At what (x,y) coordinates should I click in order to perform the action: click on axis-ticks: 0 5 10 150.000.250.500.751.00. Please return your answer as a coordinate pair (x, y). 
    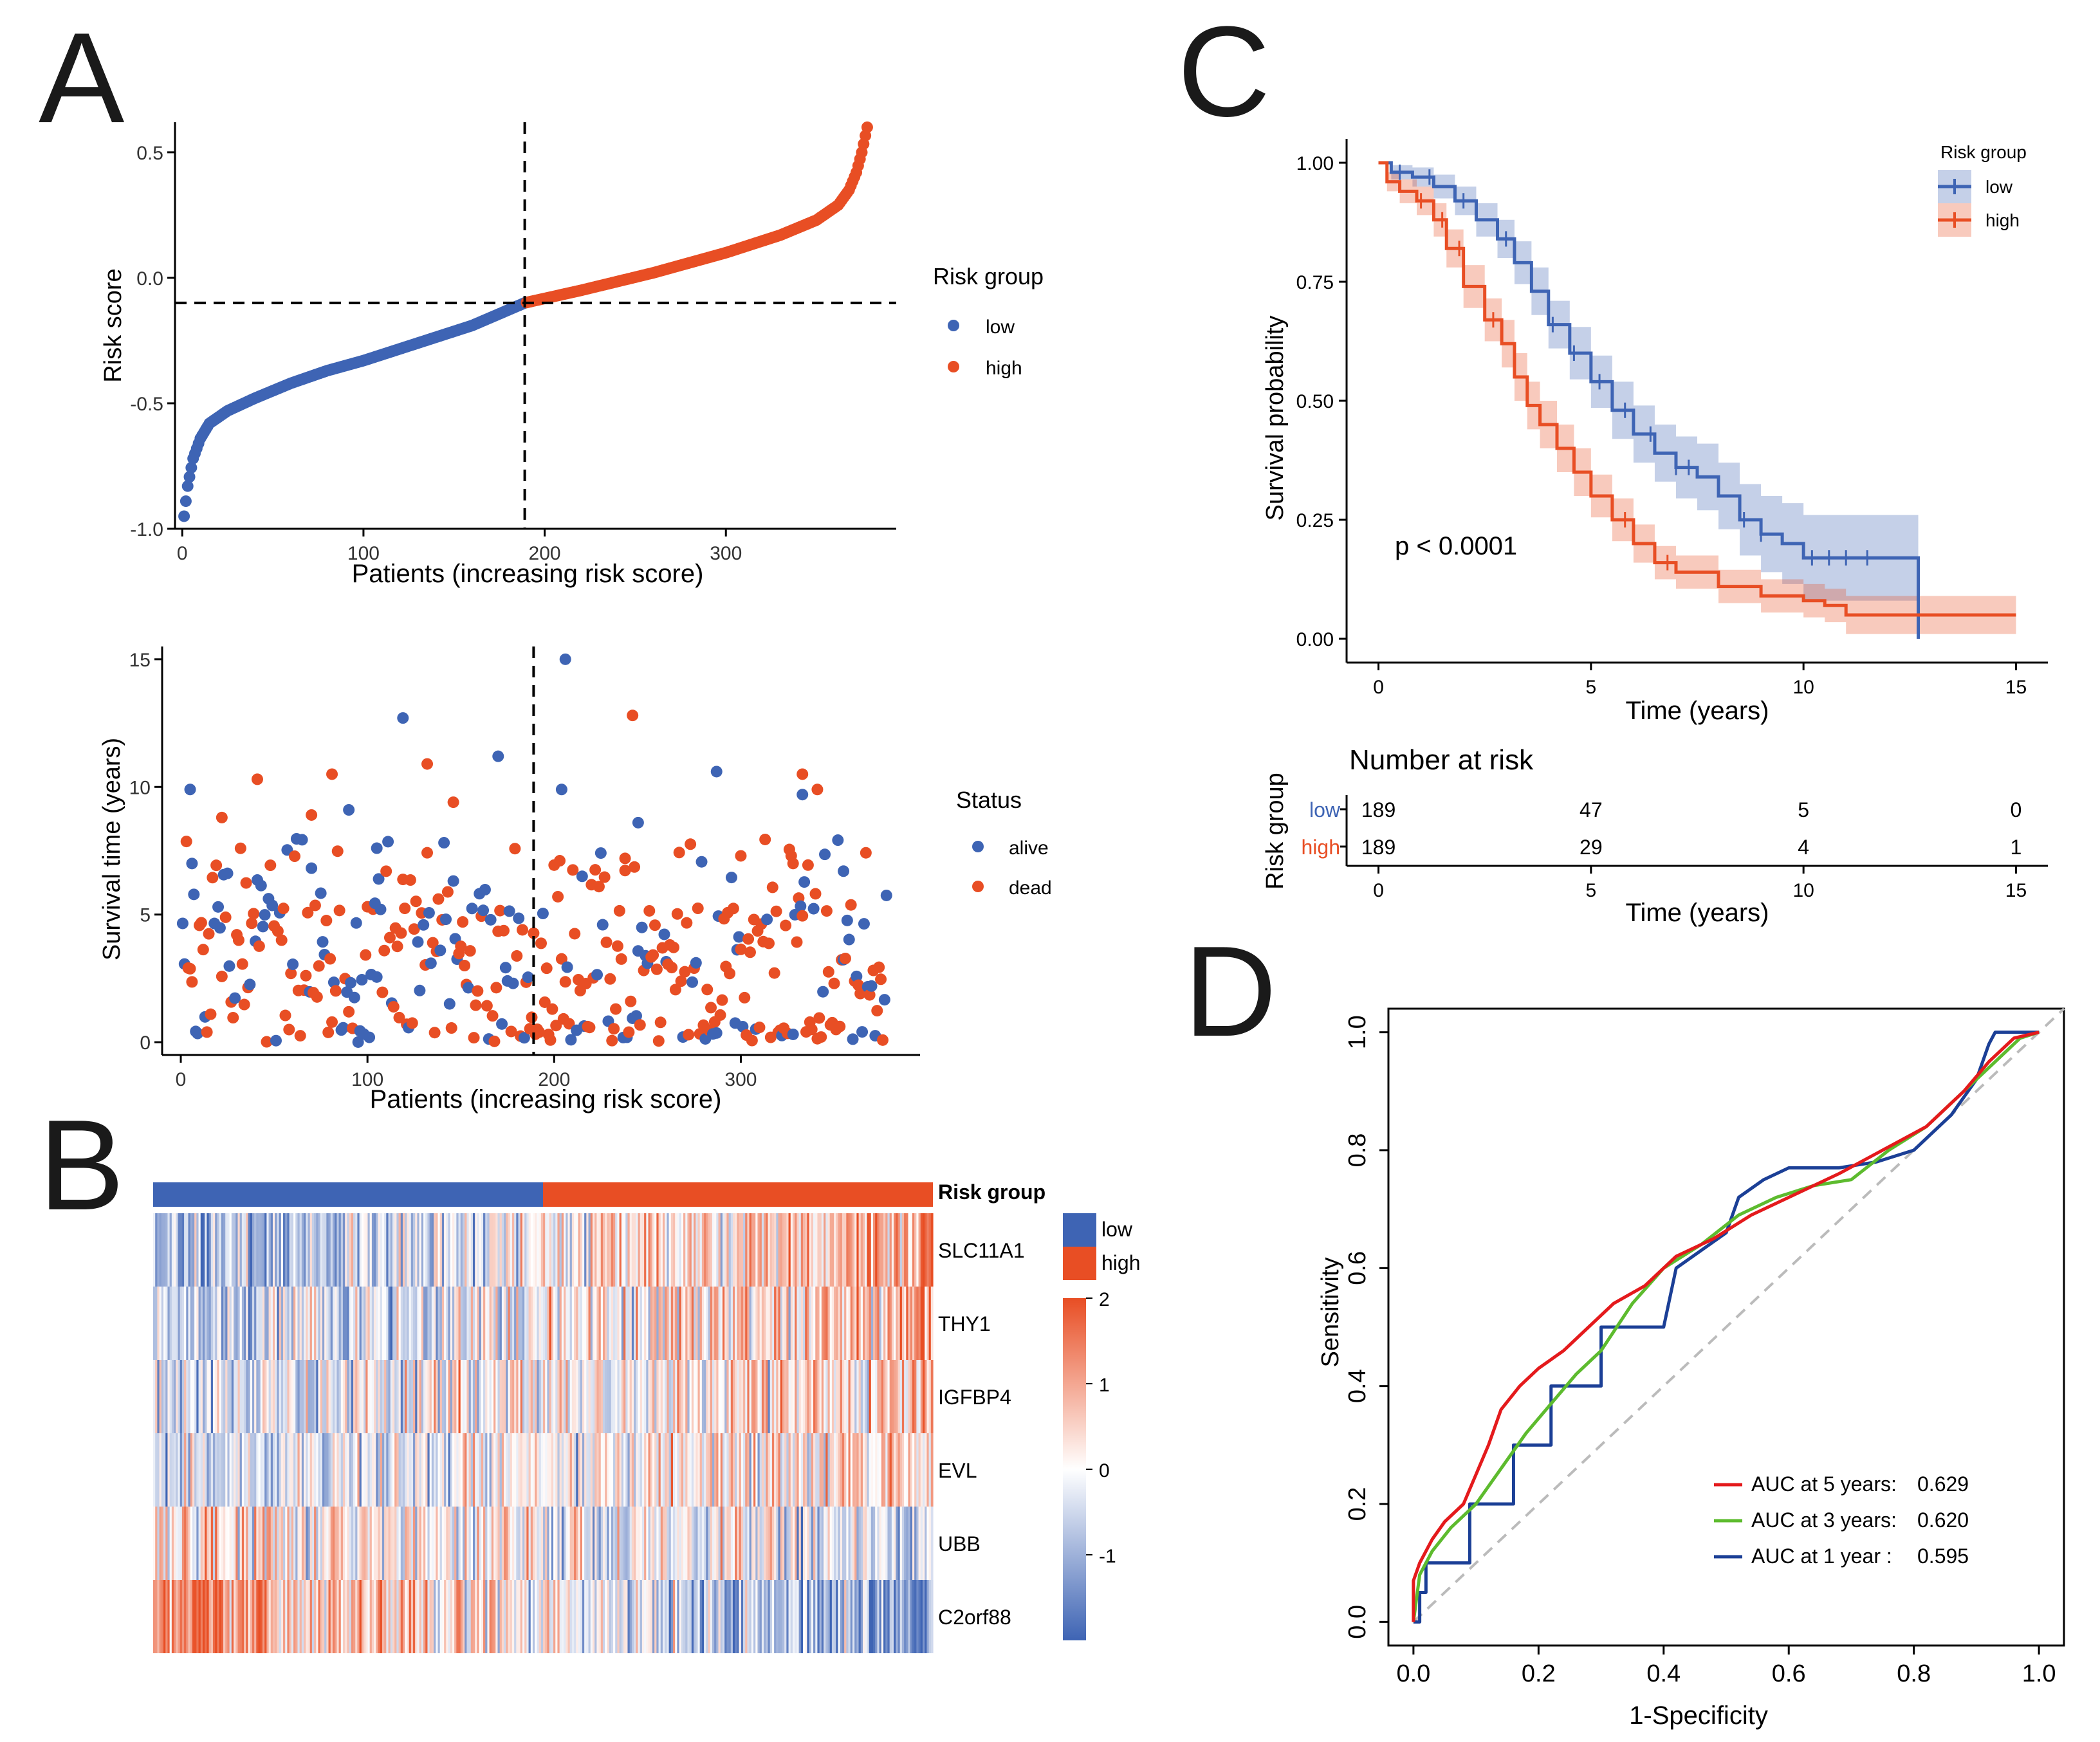
    Looking at the image, I should click on (1661, 425).